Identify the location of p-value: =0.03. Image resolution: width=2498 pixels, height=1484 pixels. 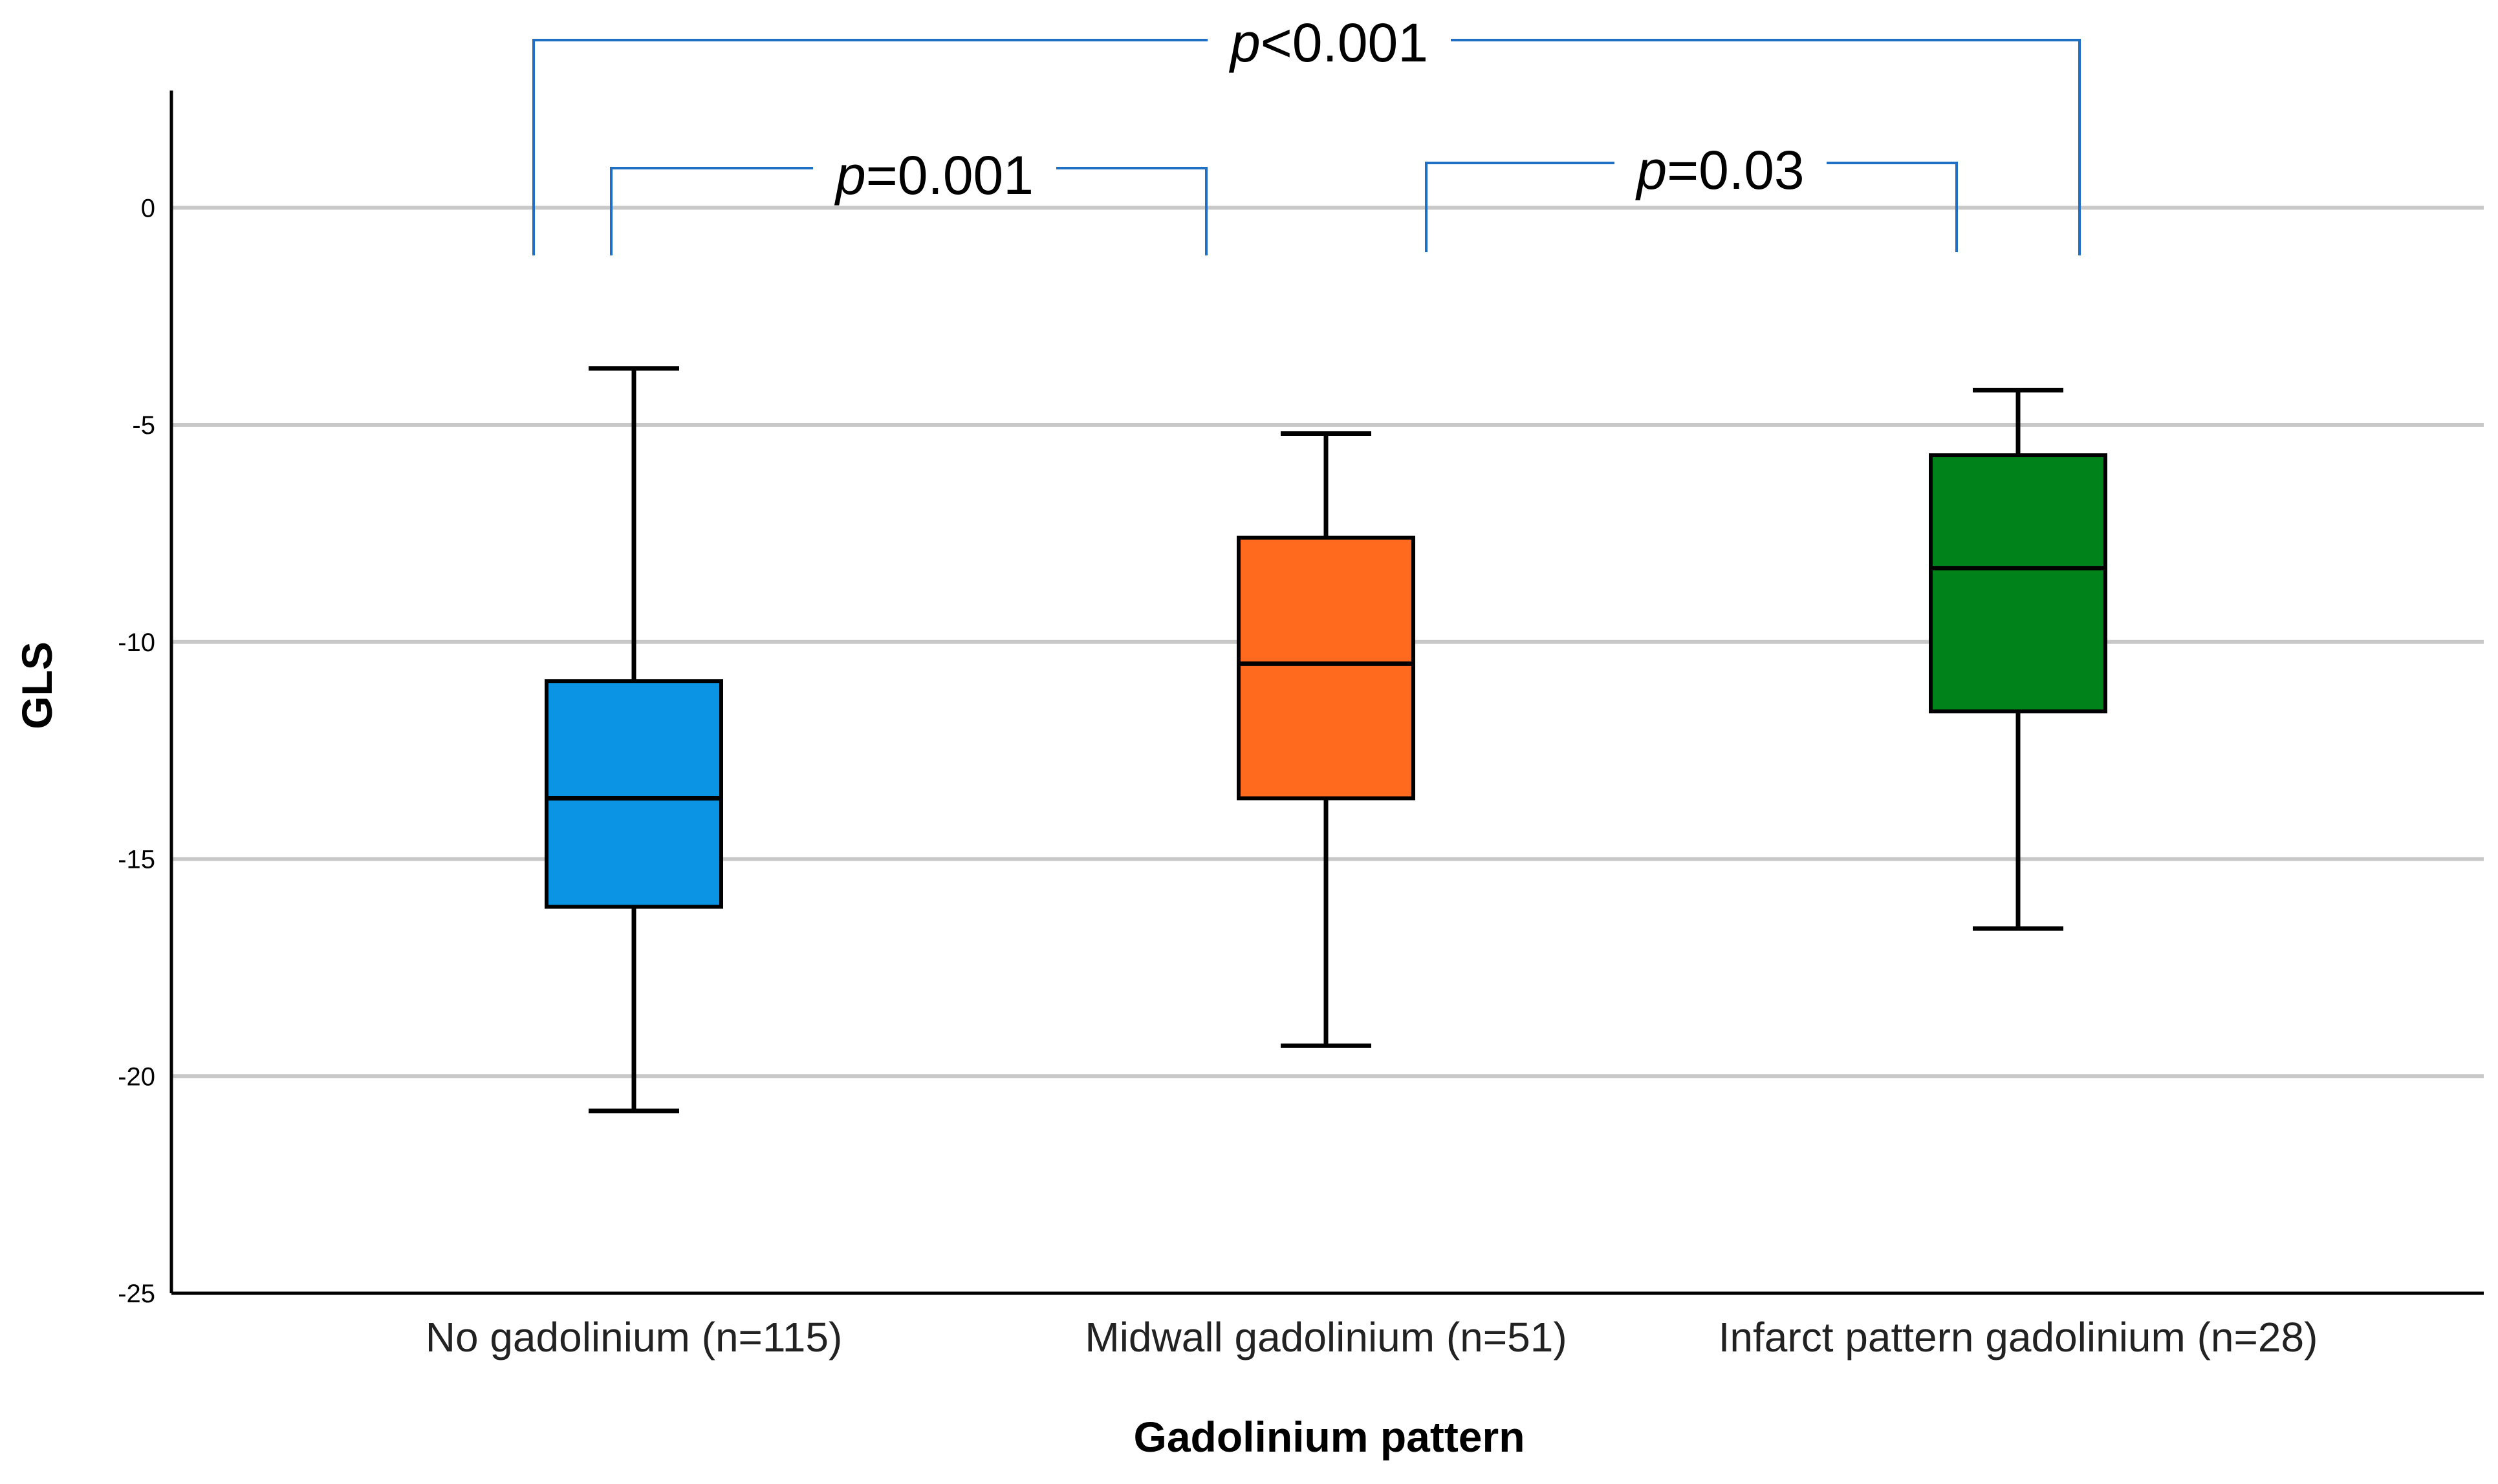
(1736, 170).